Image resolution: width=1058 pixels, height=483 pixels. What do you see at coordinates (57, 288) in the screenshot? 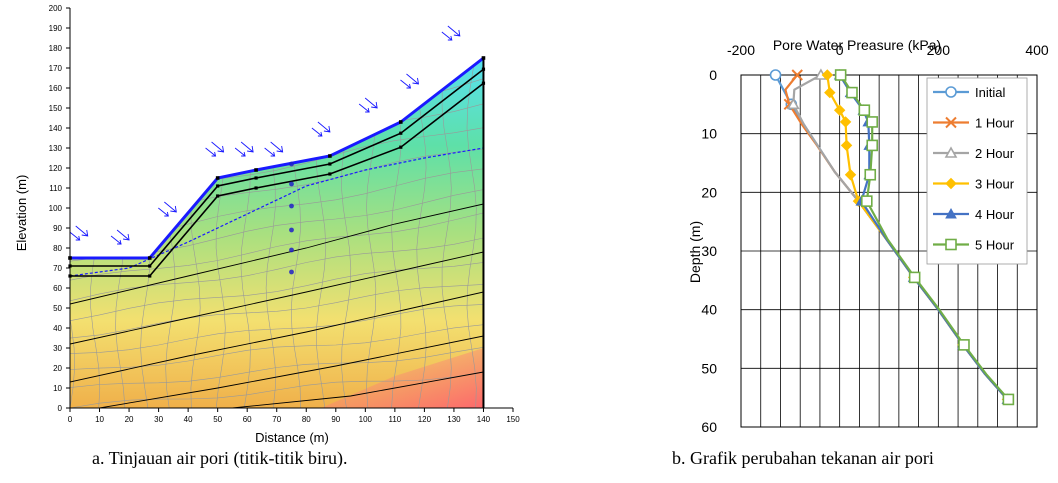
I see `y-tick-label: 60` at bounding box center [57, 288].